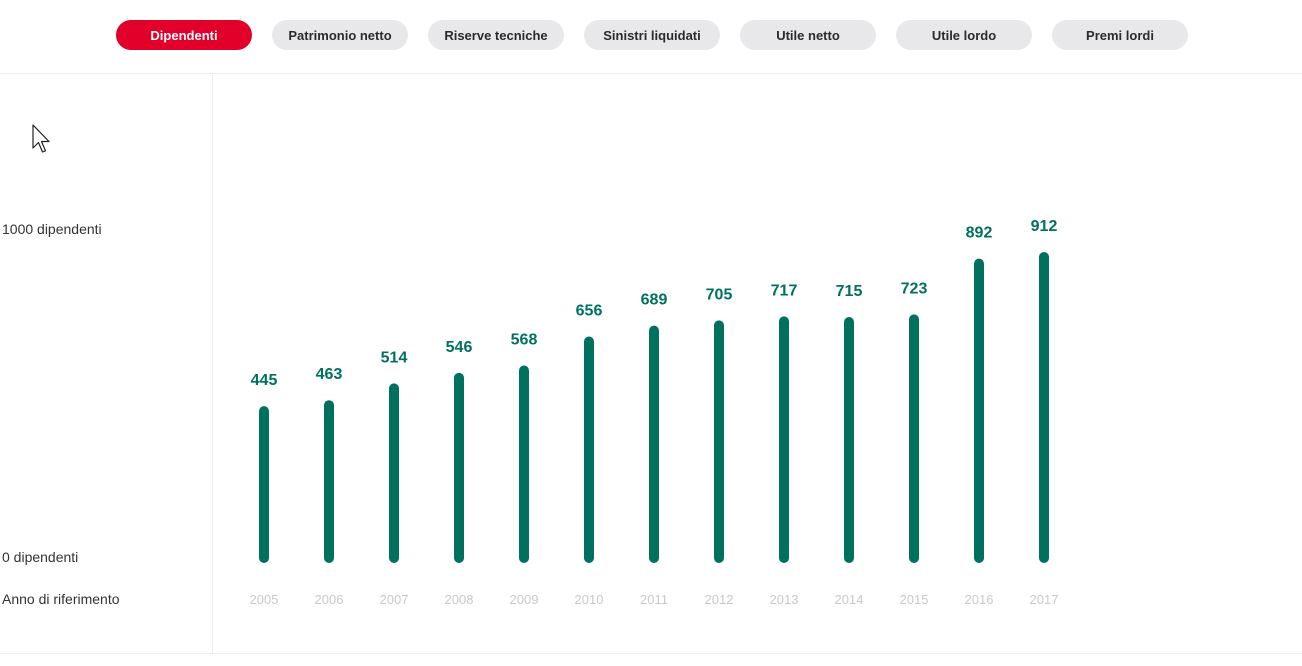 This screenshot has height=666, width=1302. Describe the element at coordinates (459, 599) in the screenshot. I see `x-tick-2008: 2008` at that location.